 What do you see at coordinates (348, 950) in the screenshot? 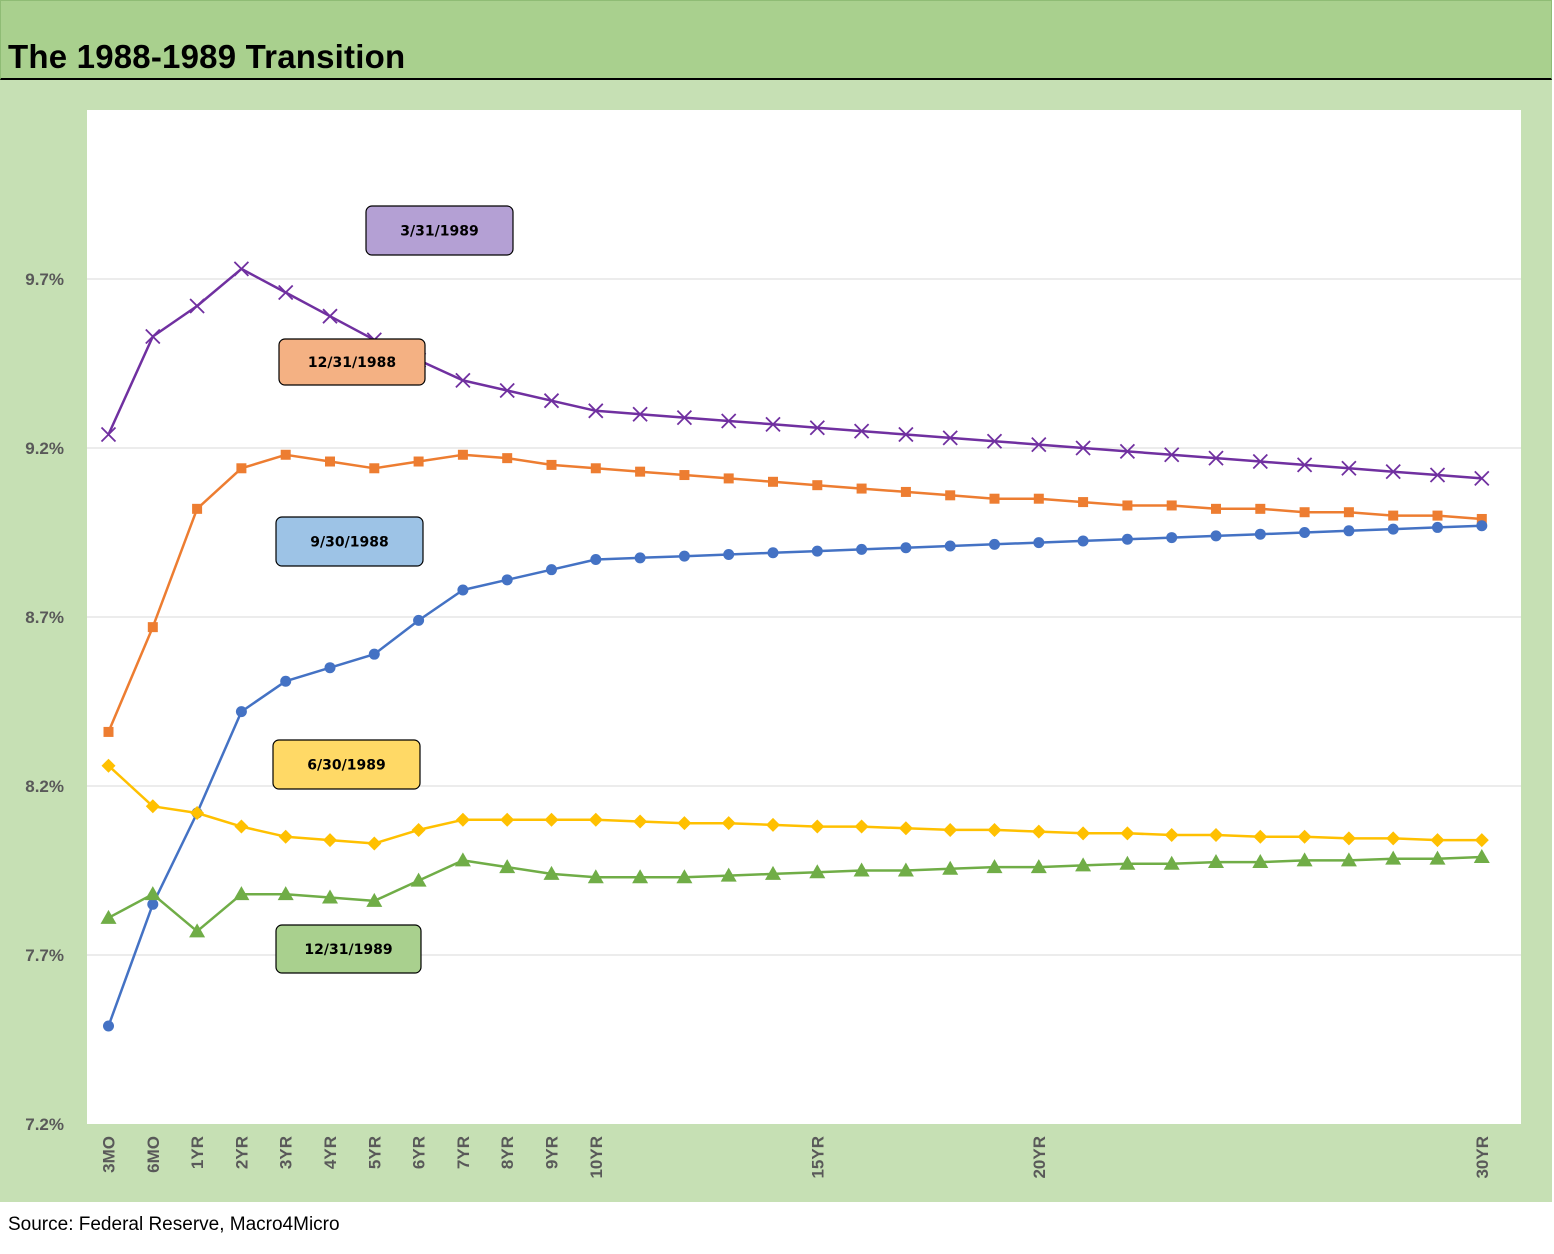
I see `series-label-text: 12/31/1989` at bounding box center [348, 950].